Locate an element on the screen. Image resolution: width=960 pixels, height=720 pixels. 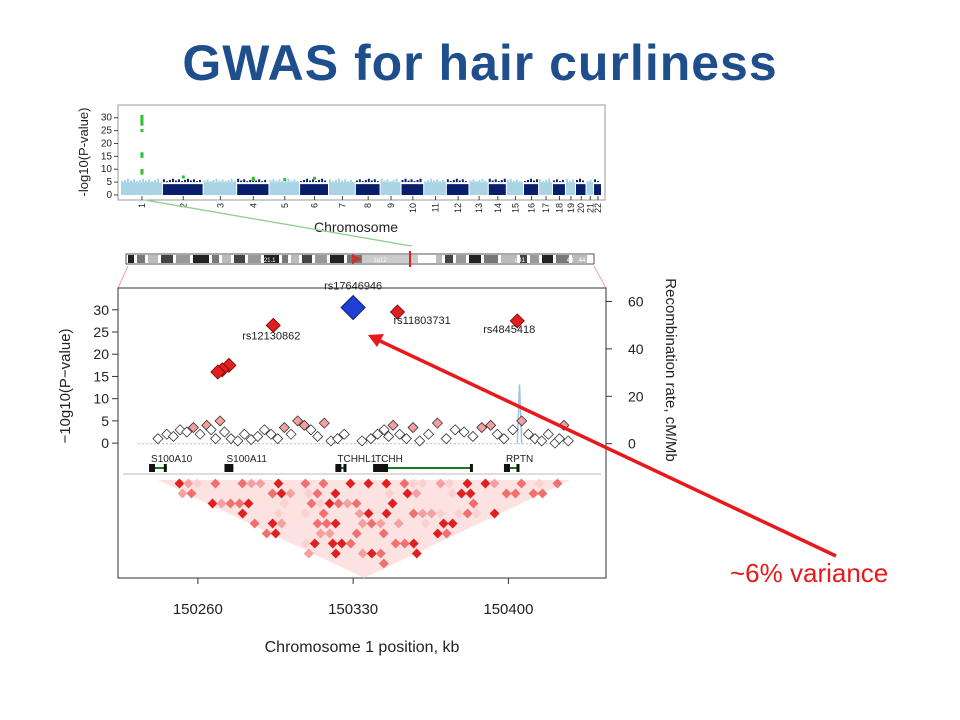
manhattan-x-tick-label: 22 is located at coordinates (598, 208).